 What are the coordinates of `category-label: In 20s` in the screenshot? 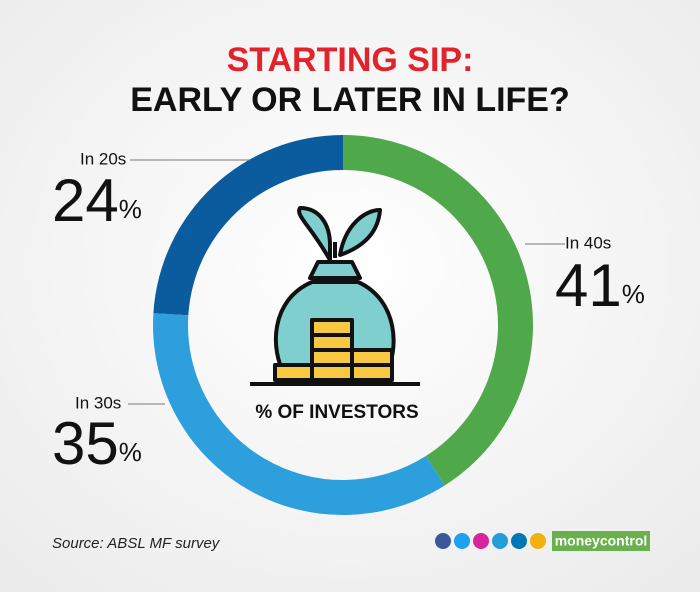 It's located at (103, 158).